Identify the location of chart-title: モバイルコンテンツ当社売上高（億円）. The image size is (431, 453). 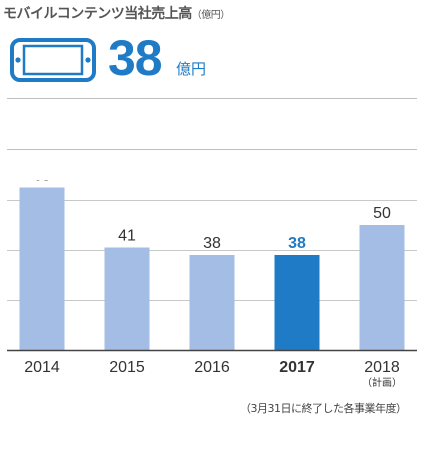
(116, 13).